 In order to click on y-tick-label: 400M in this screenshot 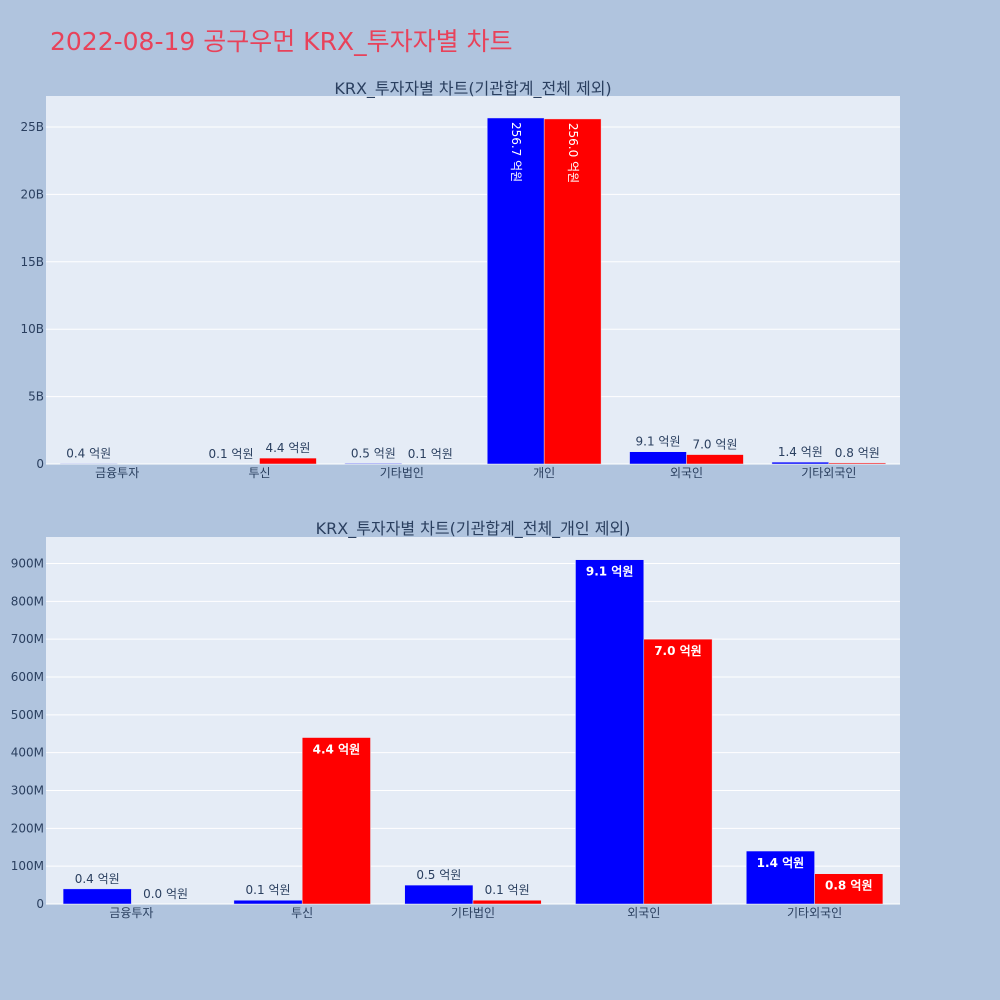, I will do `click(27, 753)`.